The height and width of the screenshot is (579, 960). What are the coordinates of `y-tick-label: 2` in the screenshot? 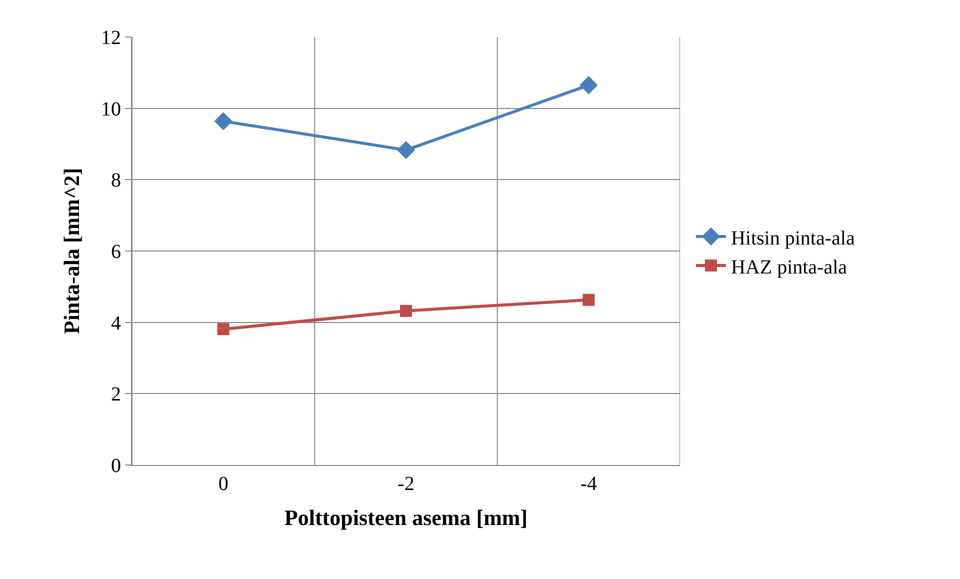 It's located at (116, 395).